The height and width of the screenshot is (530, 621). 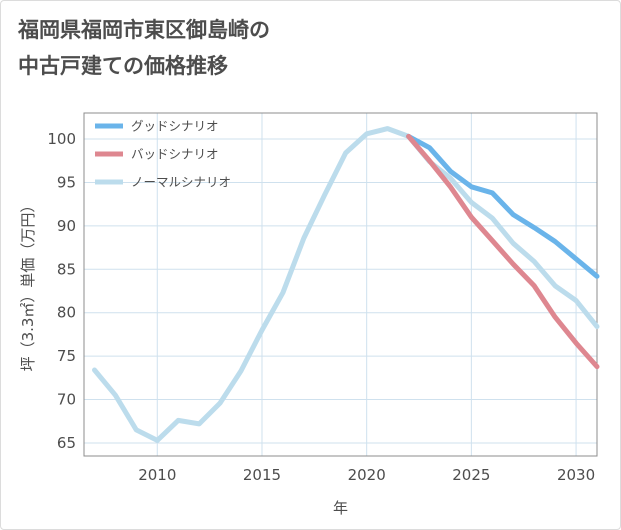 What do you see at coordinates (576, 475) in the screenshot?
I see `x-tick-label: 2030` at bounding box center [576, 475].